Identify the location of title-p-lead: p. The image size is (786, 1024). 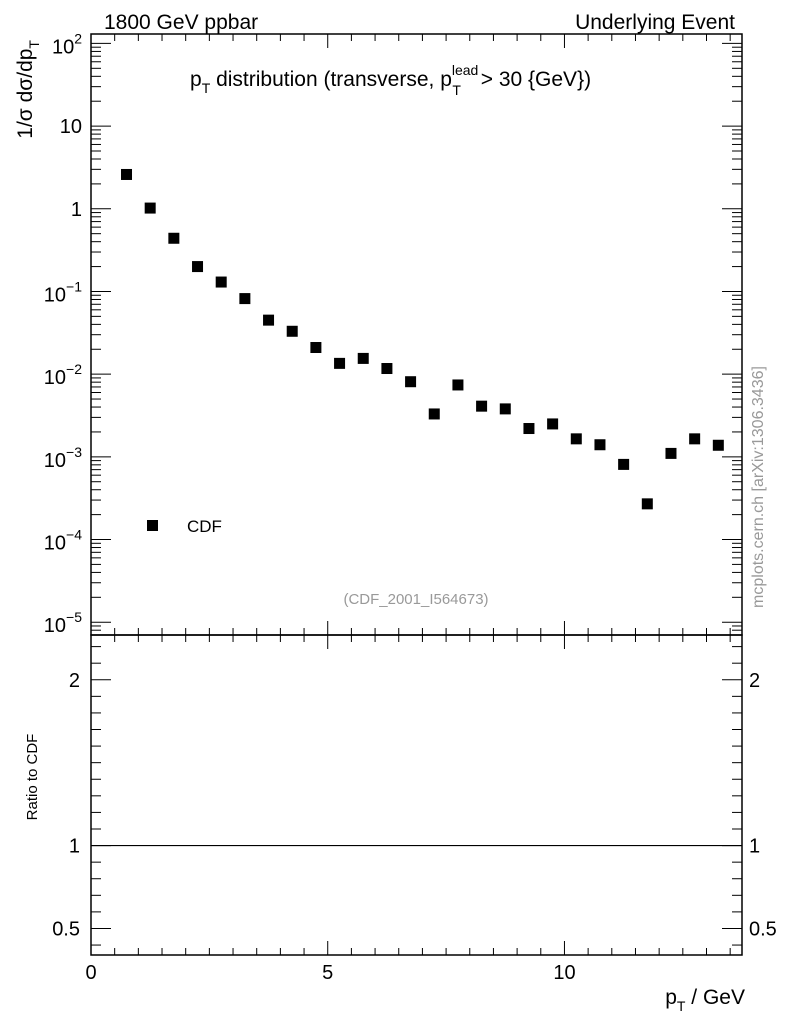
(446, 79).